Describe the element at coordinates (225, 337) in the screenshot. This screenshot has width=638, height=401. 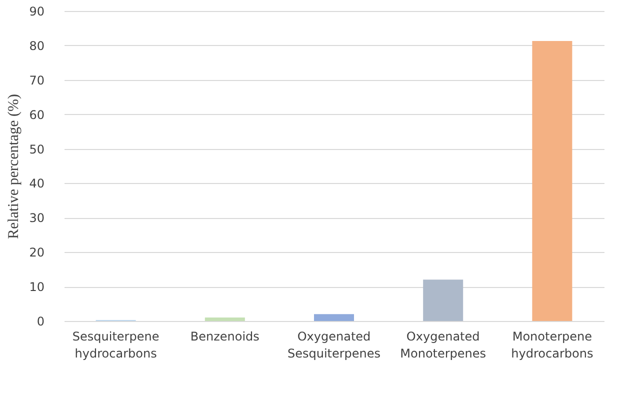
I see `x-tick-label: Benzenoids` at that location.